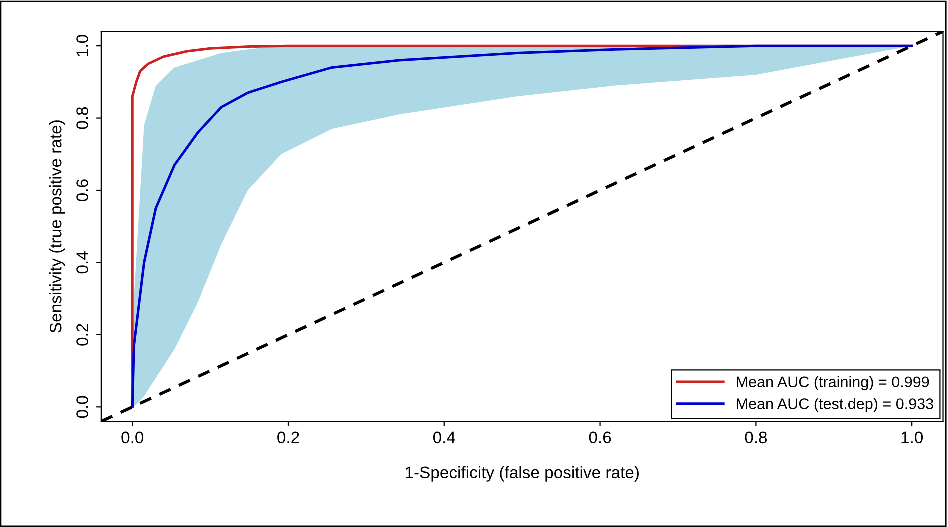 The height and width of the screenshot is (527, 948). I want to click on y-tick-label: 0.6, so click(82, 191).